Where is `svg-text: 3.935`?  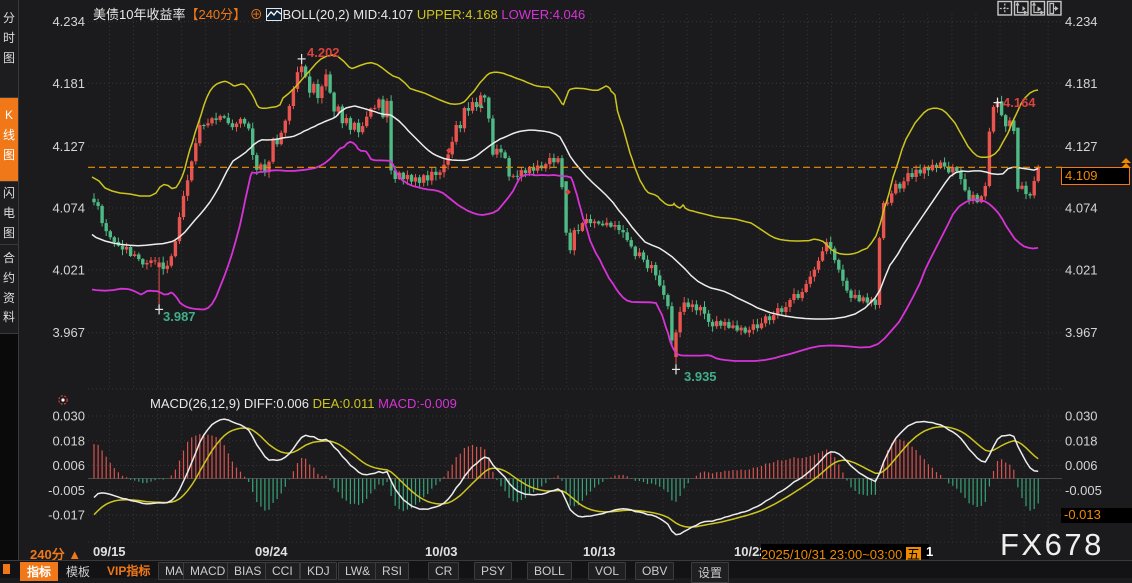 svg-text: 3.935 is located at coordinates (700, 376).